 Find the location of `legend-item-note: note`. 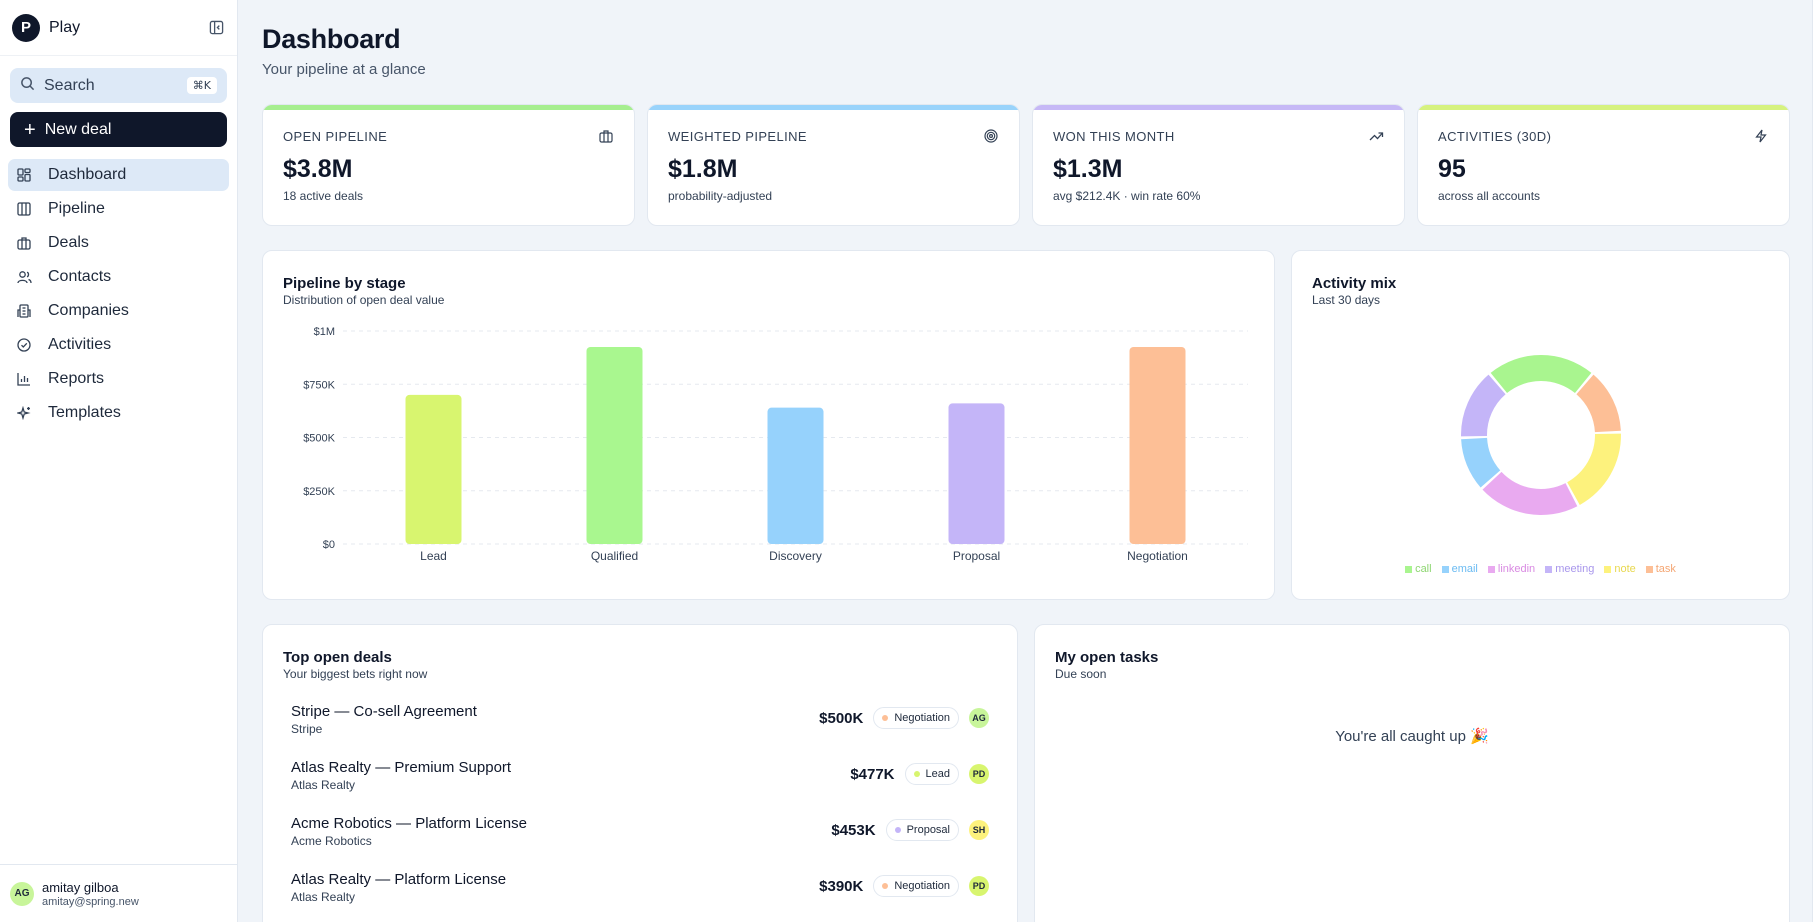

legend-item-note: note is located at coordinates (1620, 569).